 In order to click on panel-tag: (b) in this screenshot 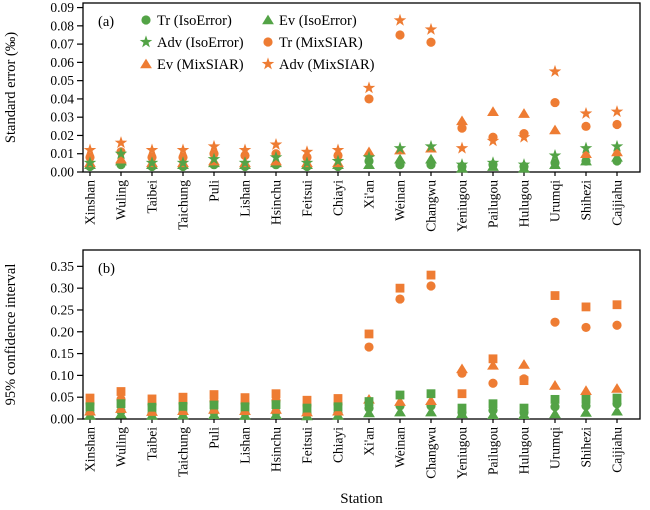, I will do `click(106, 269)`.